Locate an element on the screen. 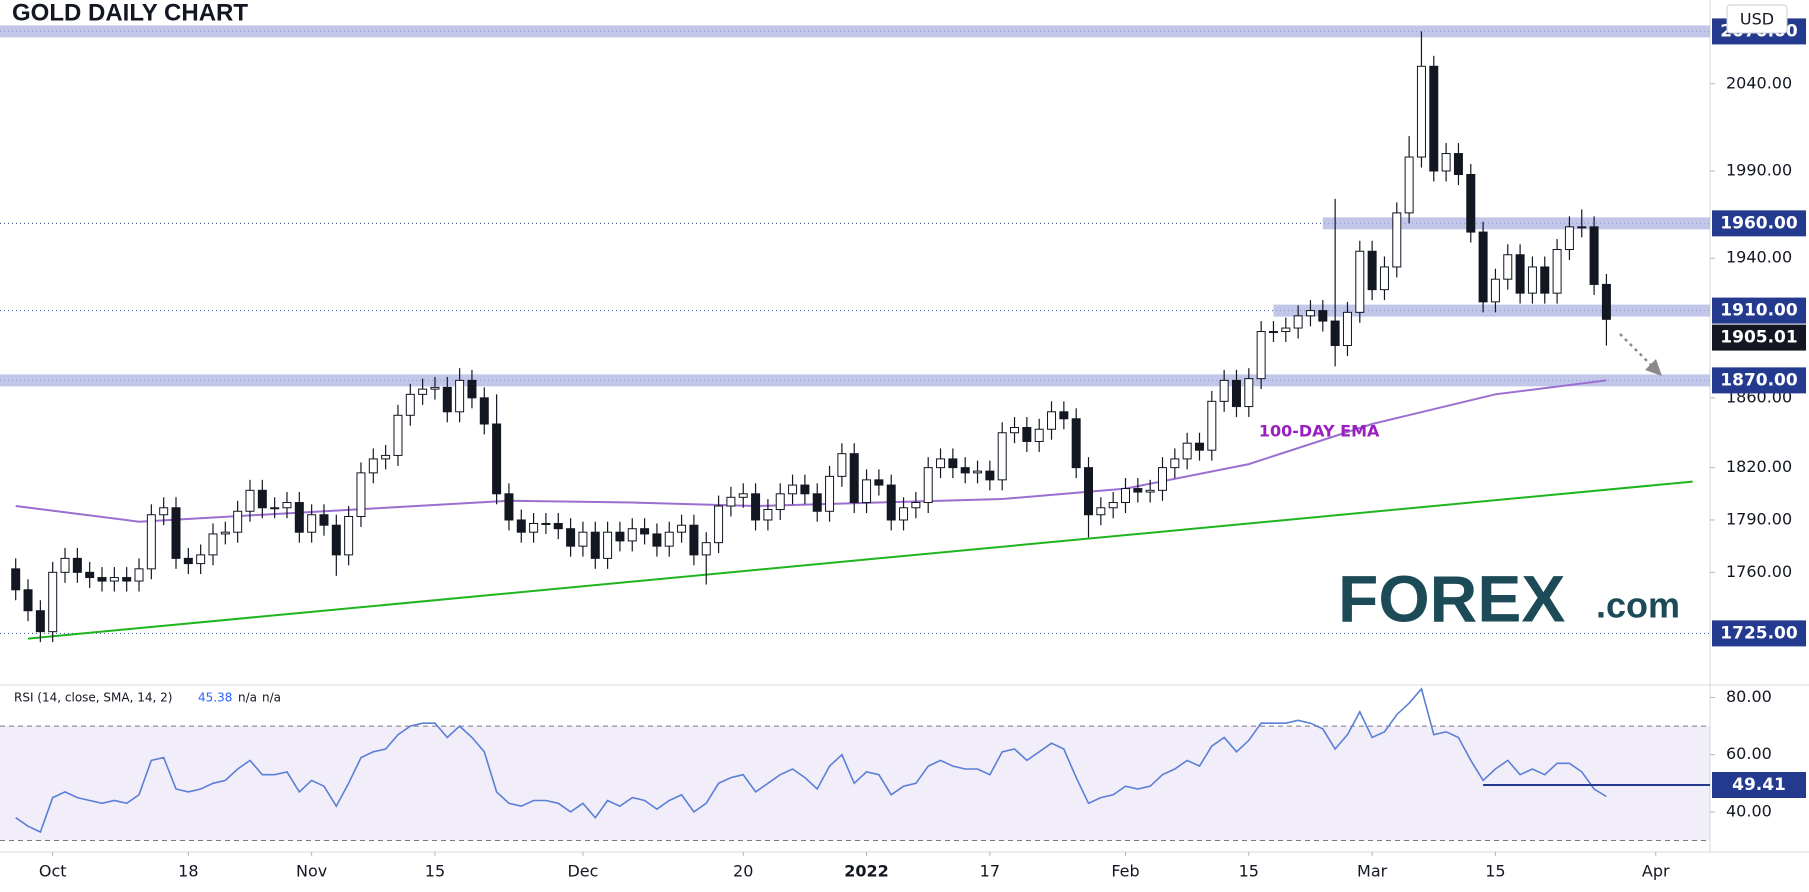 The height and width of the screenshot is (892, 1809). y-tick-label: 80.00 is located at coordinates (1749, 696).